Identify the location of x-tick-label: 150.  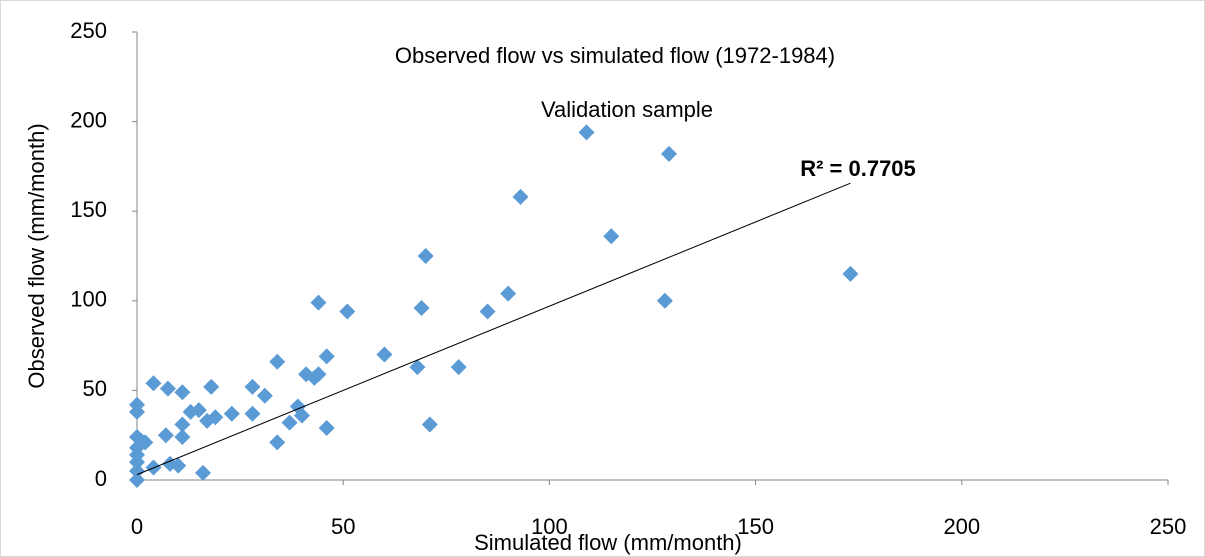
(755, 526).